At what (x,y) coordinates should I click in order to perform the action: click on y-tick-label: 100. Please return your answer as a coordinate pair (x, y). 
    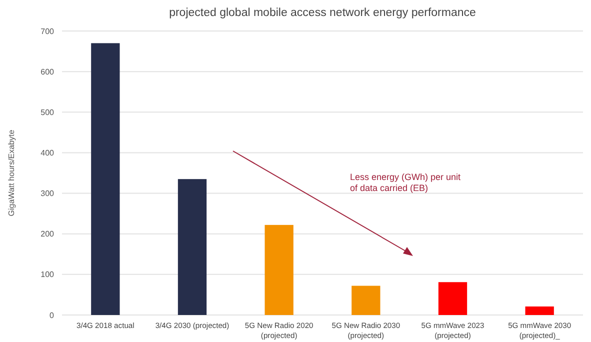
    Looking at the image, I should click on (47, 275).